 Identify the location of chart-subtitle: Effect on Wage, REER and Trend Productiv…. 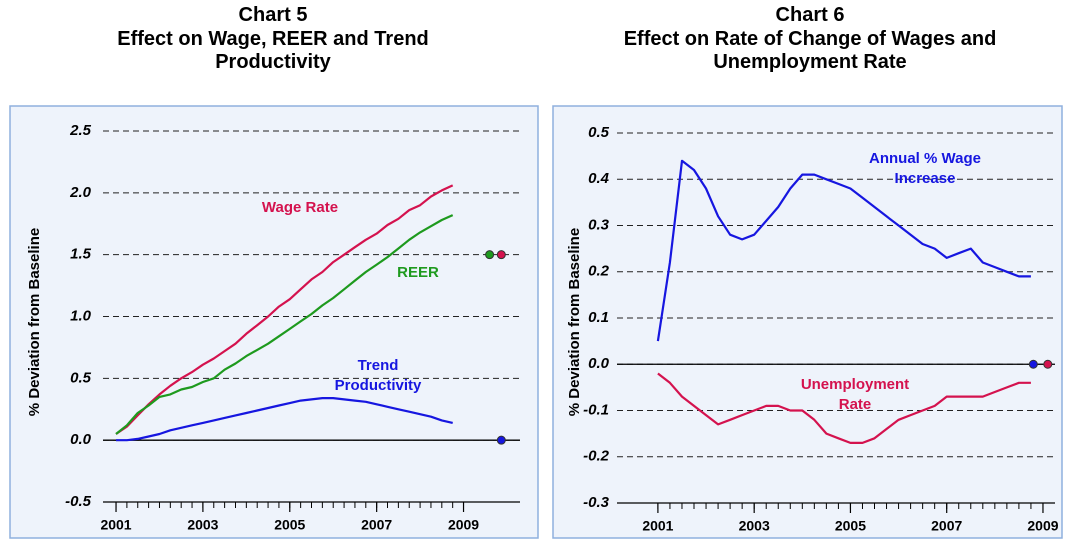
(273, 50).